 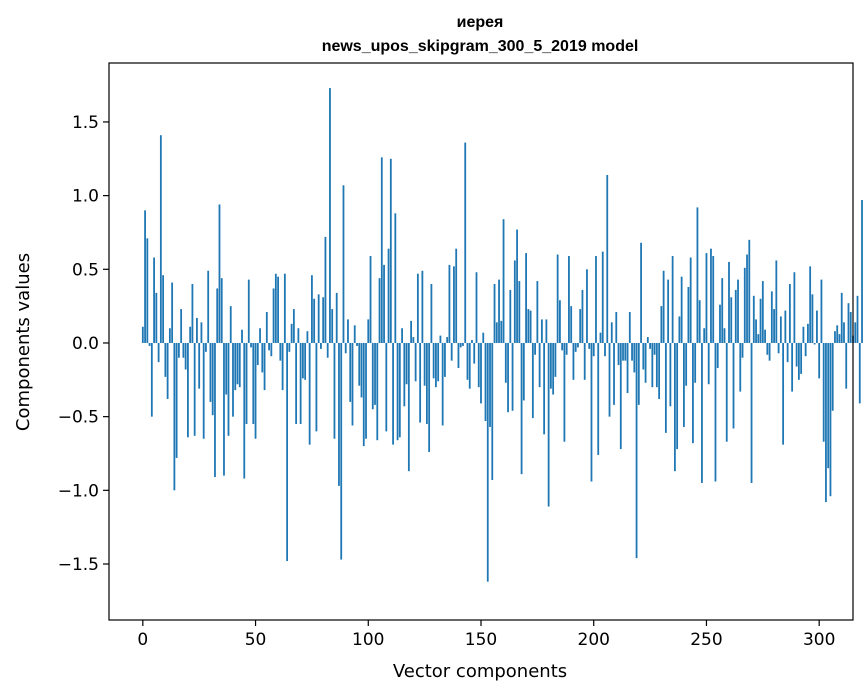 What do you see at coordinates (78, 491) in the screenshot?
I see `y-tick-label: −1.0` at bounding box center [78, 491].